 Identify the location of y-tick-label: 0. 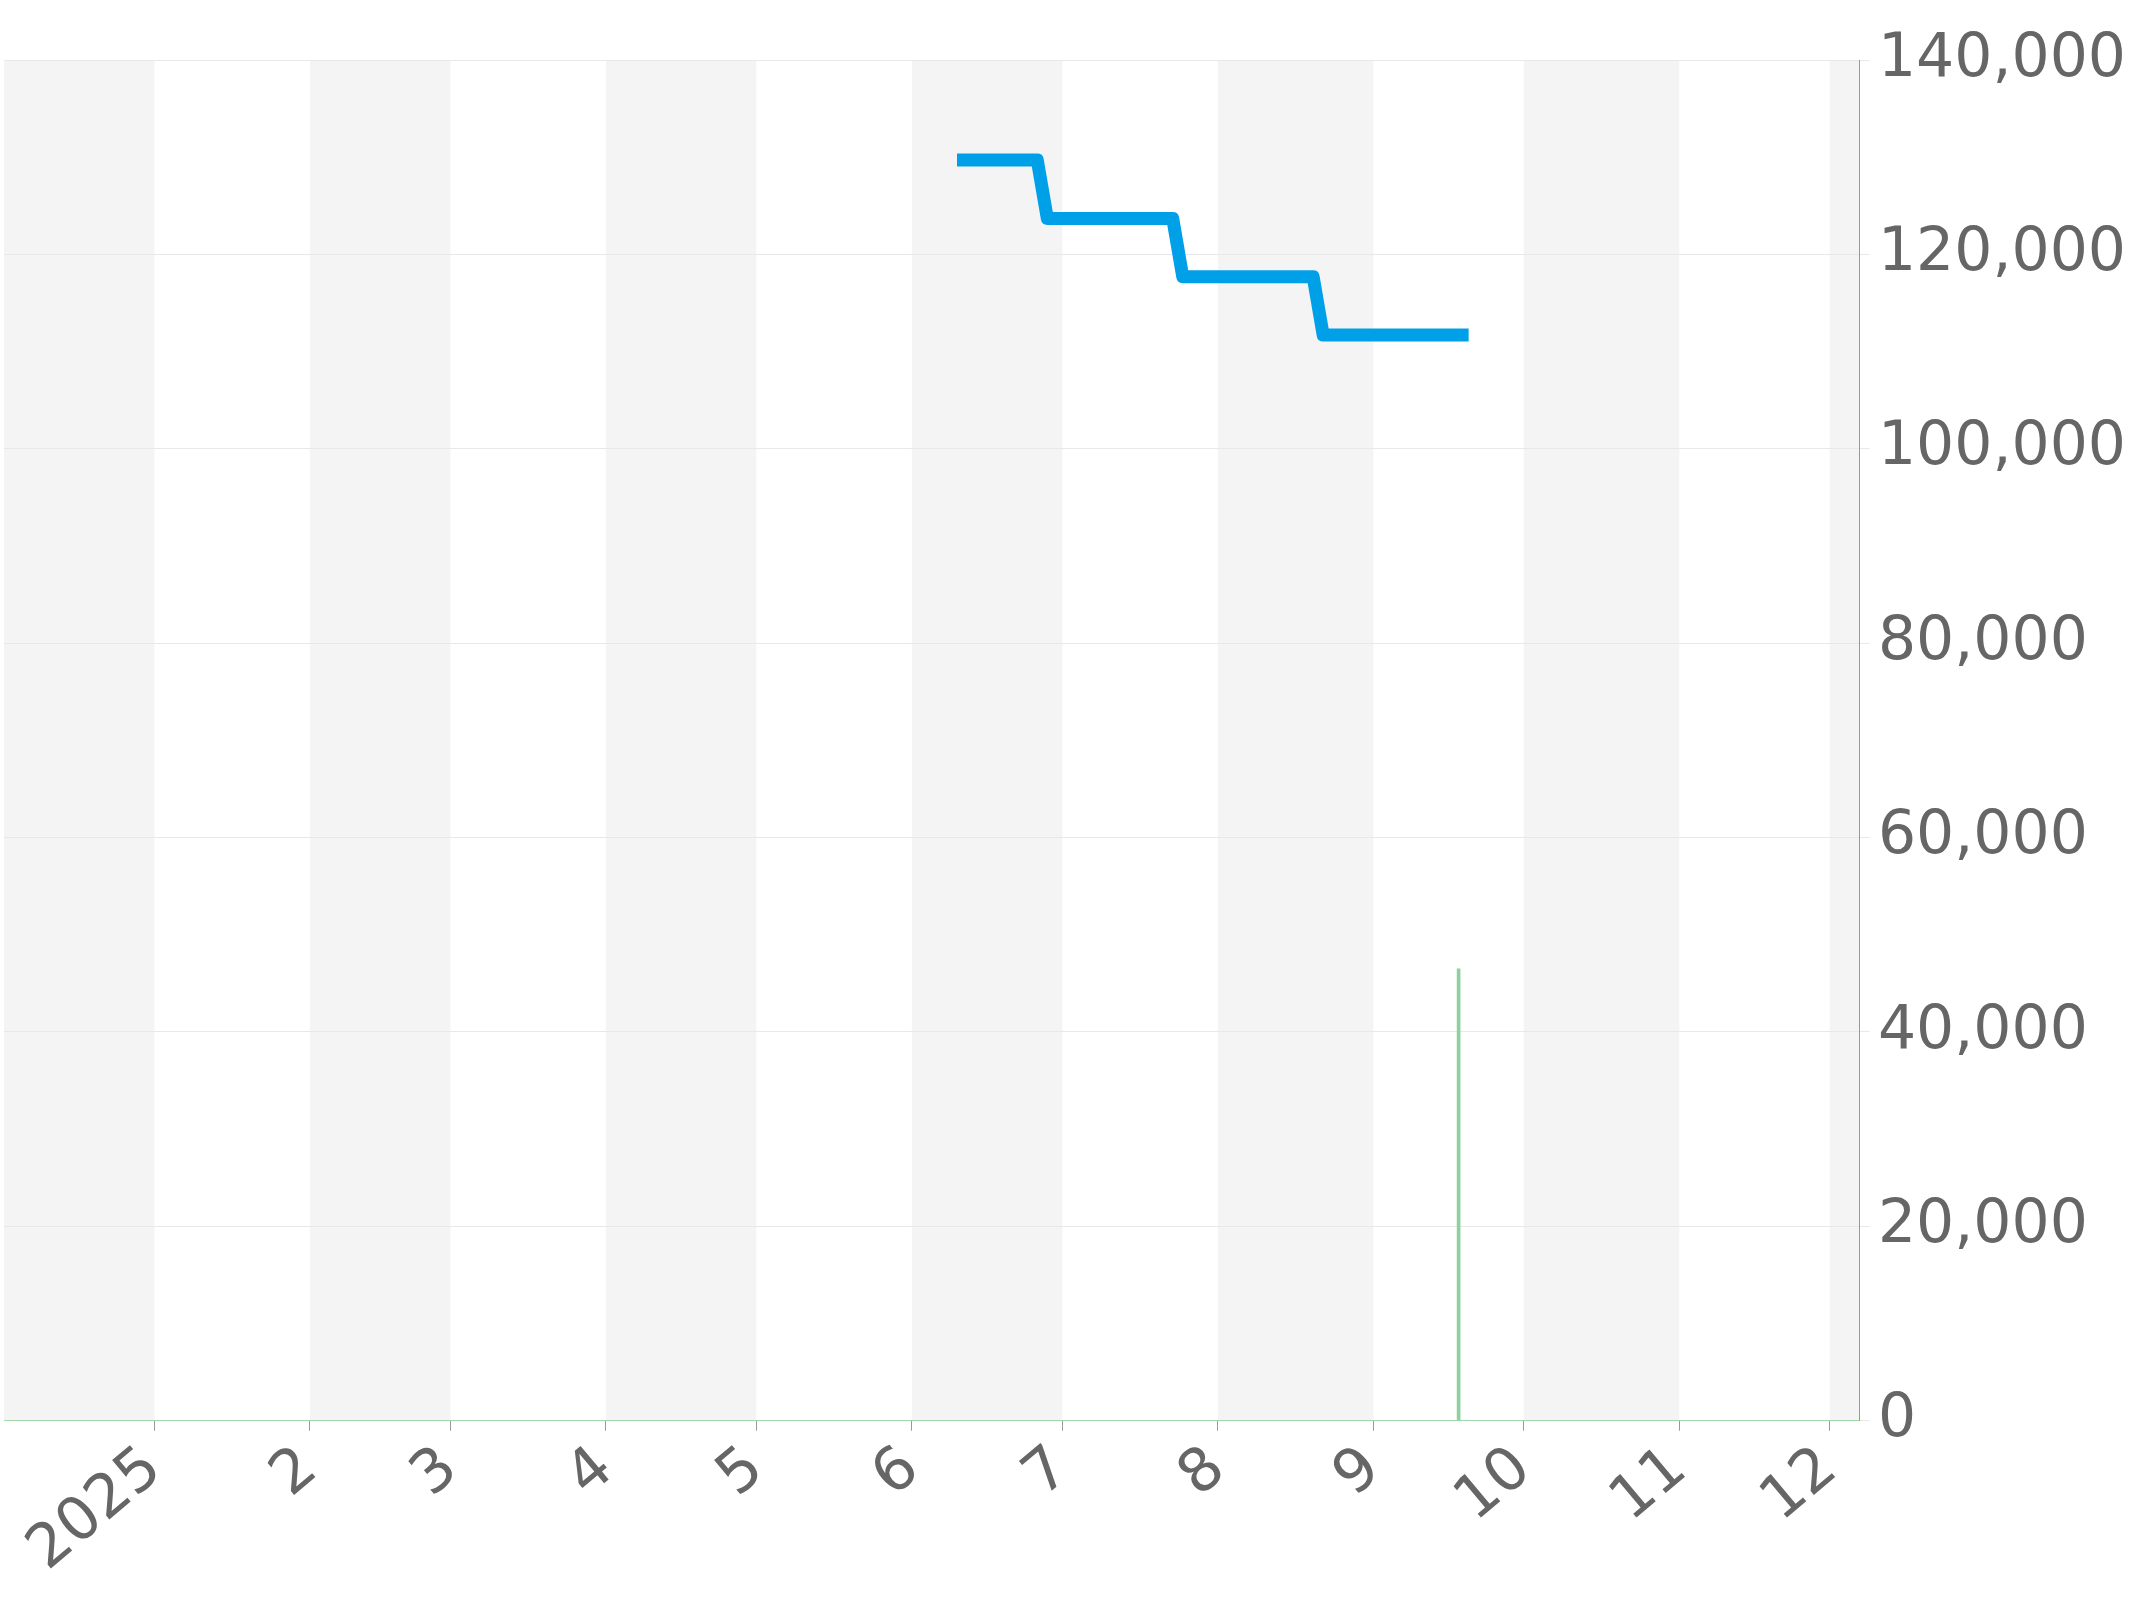
(1897, 1415).